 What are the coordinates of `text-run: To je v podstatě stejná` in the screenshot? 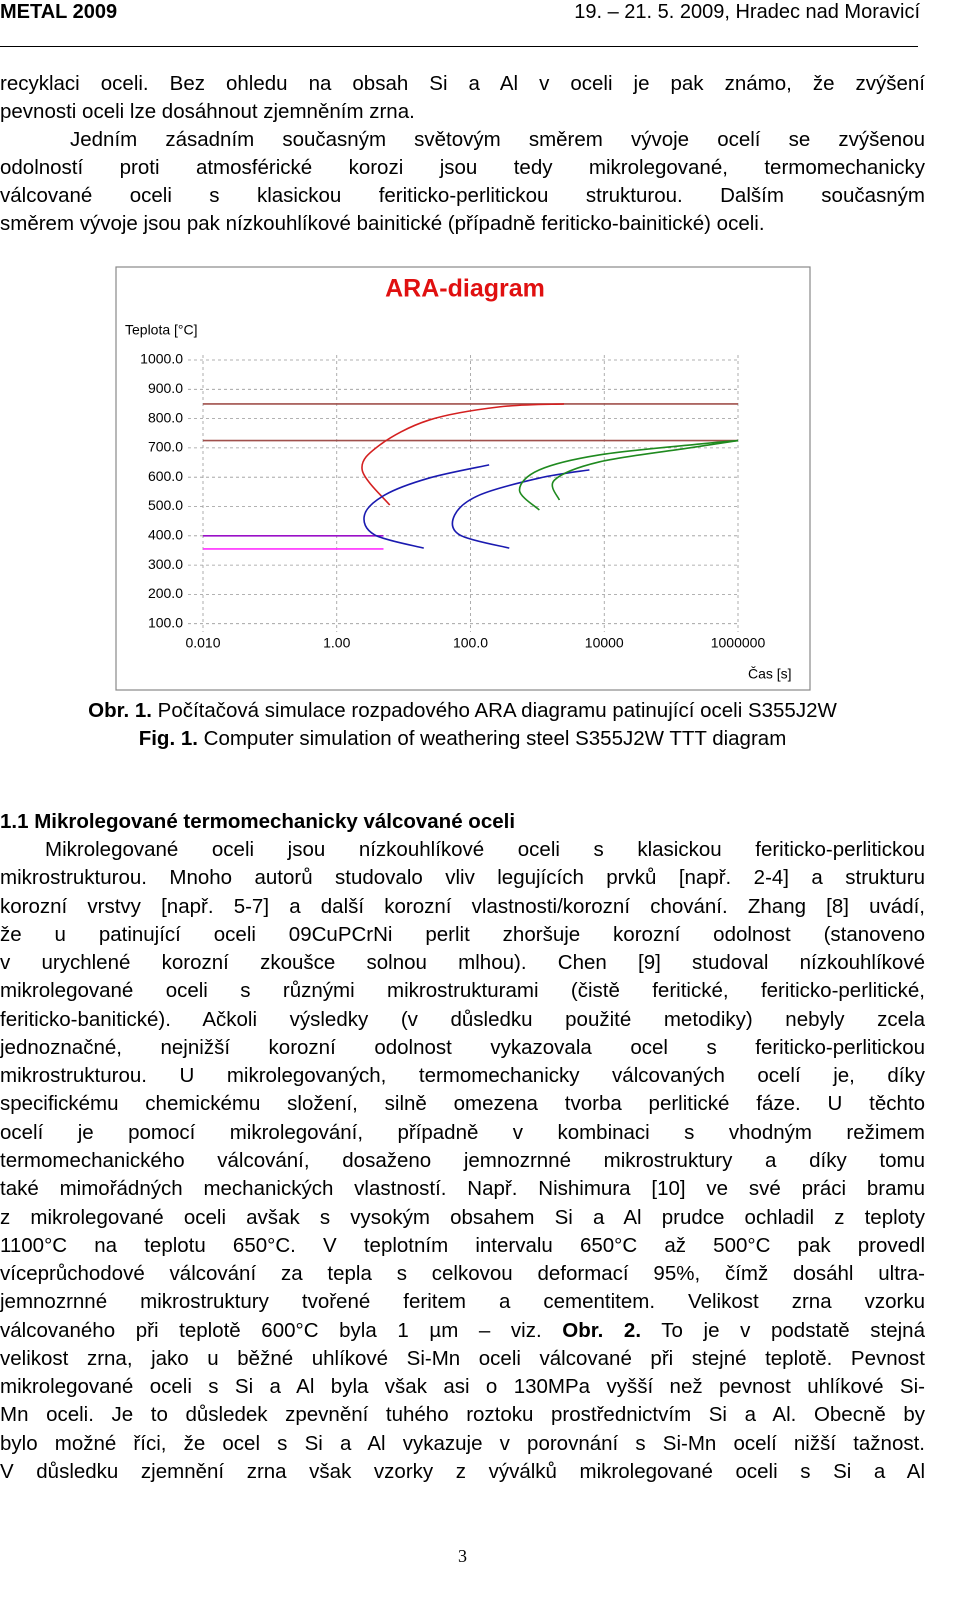 It's located at (783, 1330).